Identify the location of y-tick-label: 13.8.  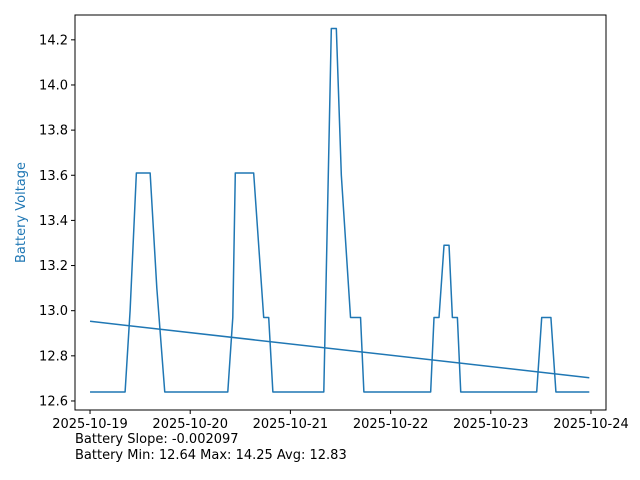
(53, 131).